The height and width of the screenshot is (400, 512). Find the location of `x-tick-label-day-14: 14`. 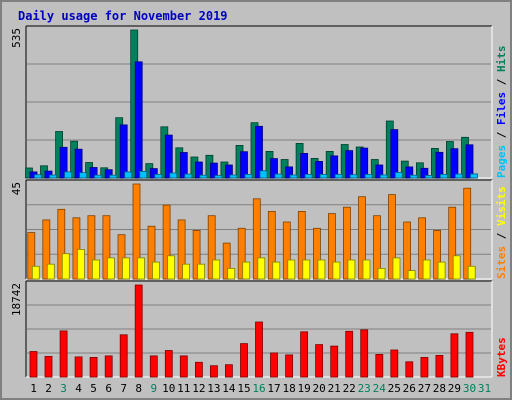

x-tick-label-day-14: 14 is located at coordinates (229, 388).